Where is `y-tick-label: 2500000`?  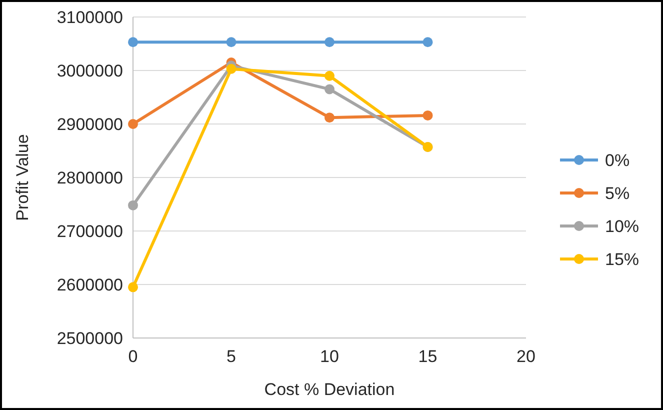 y-tick-label: 2500000 is located at coordinates (89, 338).